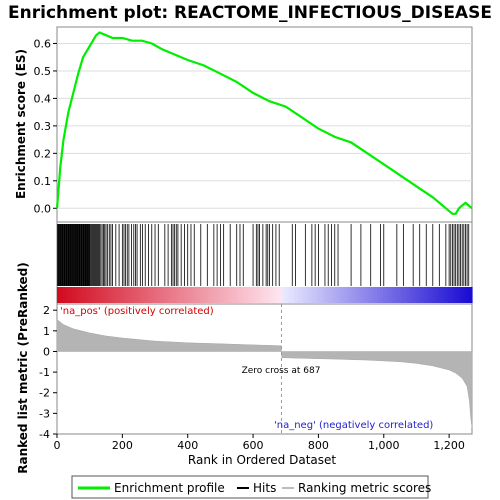 Image resolution: width=500 pixels, height=500 pixels. I want to click on legend-es-label: Enrichment profile, so click(169, 488).